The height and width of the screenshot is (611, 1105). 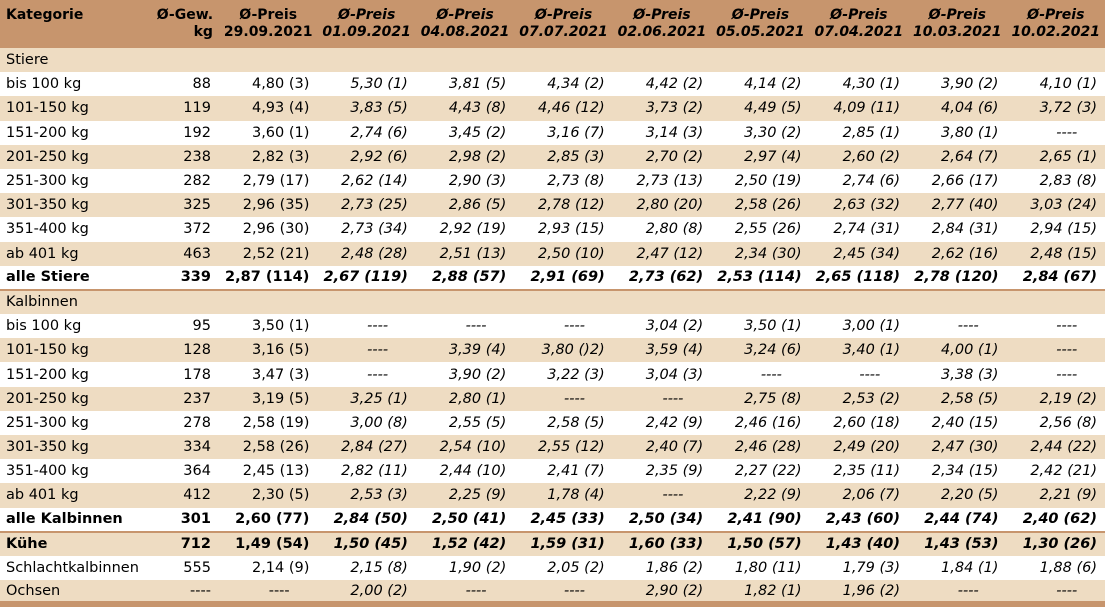 I want to click on row-price-4: 3,14 (3), so click(x=674, y=132).